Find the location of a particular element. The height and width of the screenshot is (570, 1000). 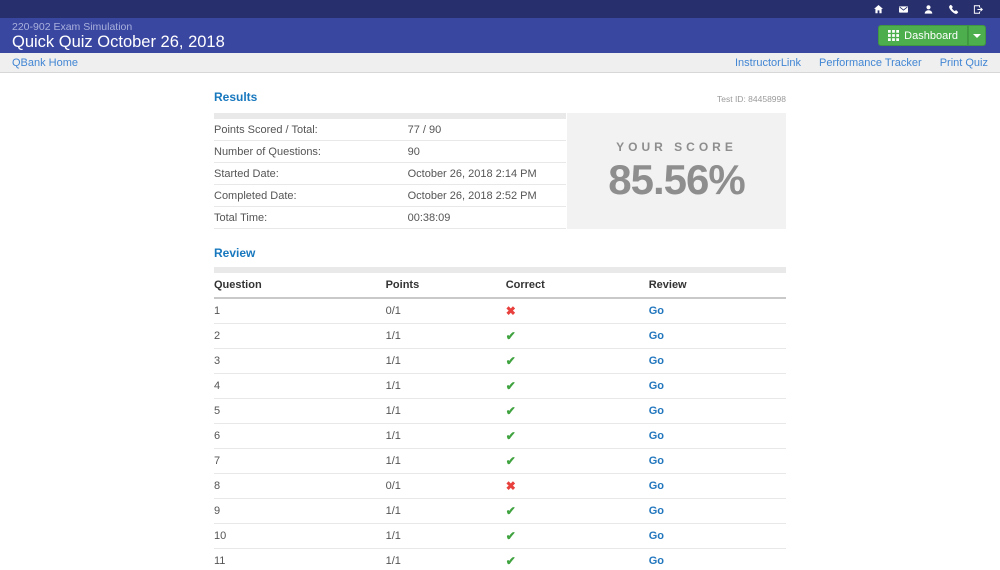

dashboard-button: Dashboard is located at coordinates (923, 35).